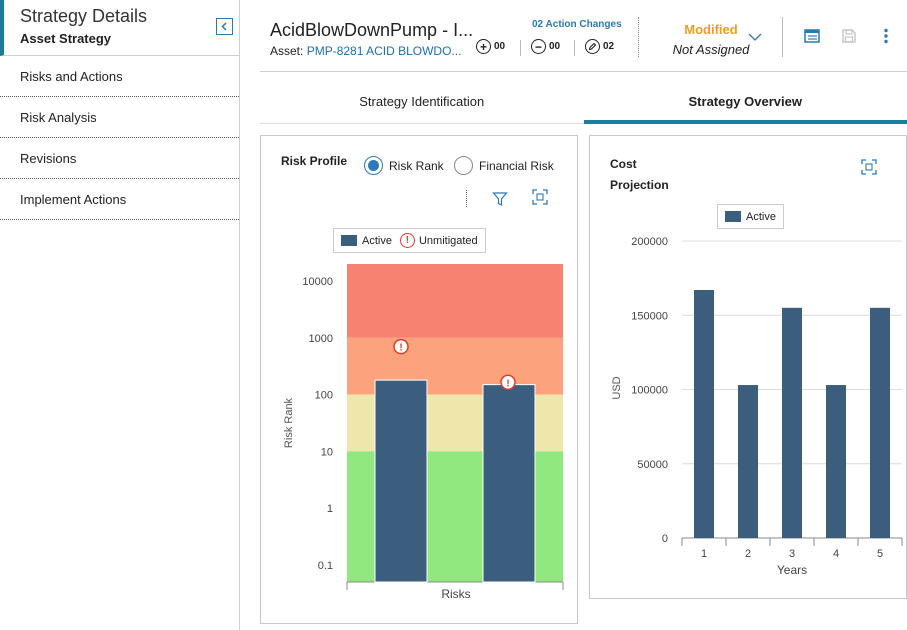  What do you see at coordinates (711, 49) in the screenshot?
I see `assigned-label: Not Assigned` at bounding box center [711, 49].